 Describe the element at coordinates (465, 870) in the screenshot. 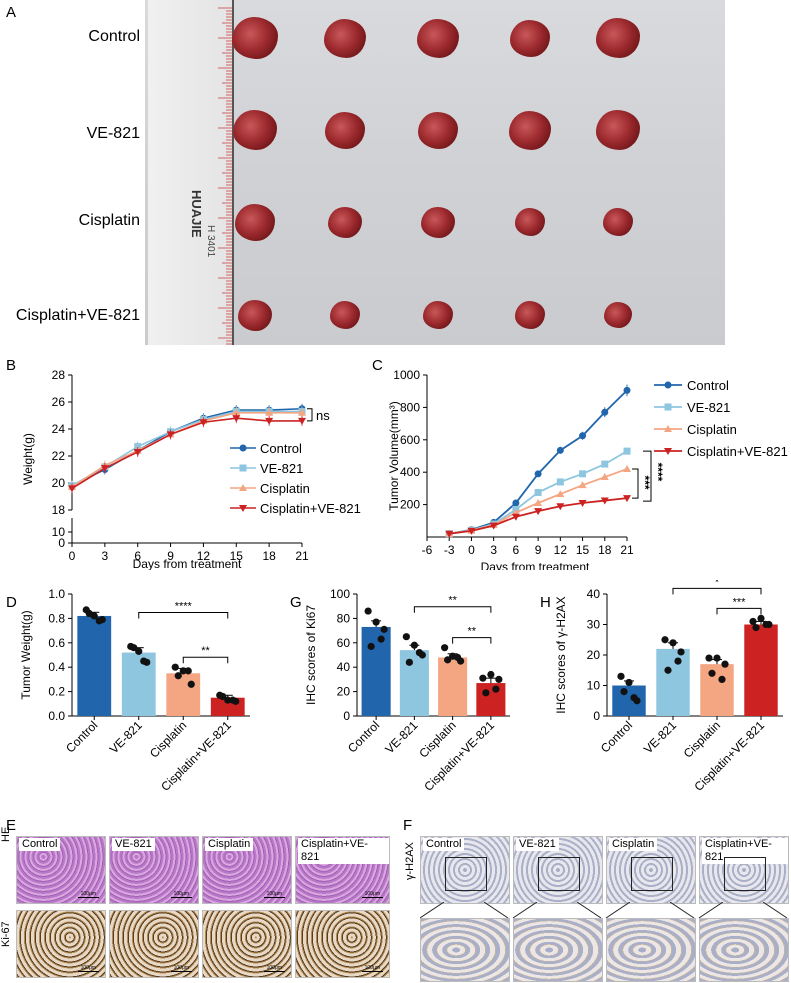

I see `h2ax-image-control: Control` at that location.